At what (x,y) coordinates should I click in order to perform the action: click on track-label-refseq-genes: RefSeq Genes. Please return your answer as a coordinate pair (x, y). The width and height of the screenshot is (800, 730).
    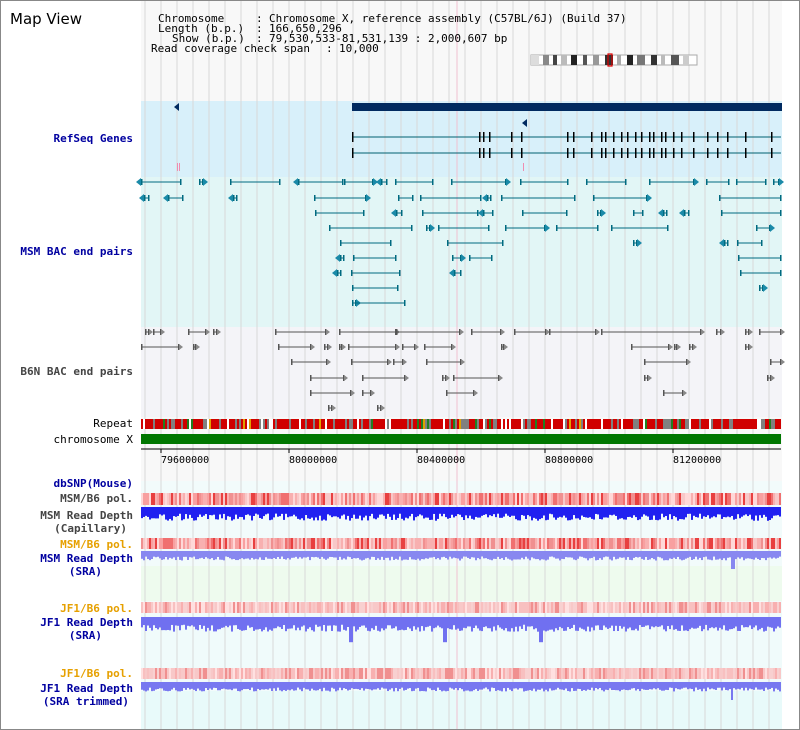
    Looking at the image, I should click on (93, 138).